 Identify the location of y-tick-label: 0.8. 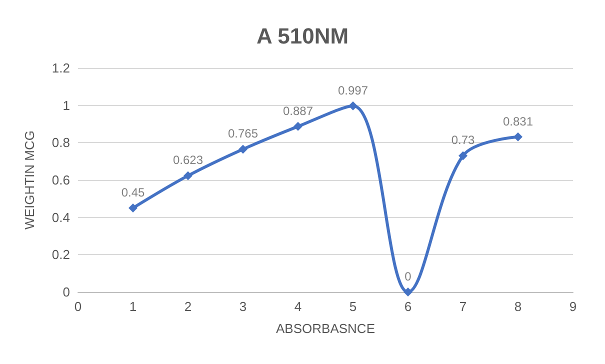
(61, 142).